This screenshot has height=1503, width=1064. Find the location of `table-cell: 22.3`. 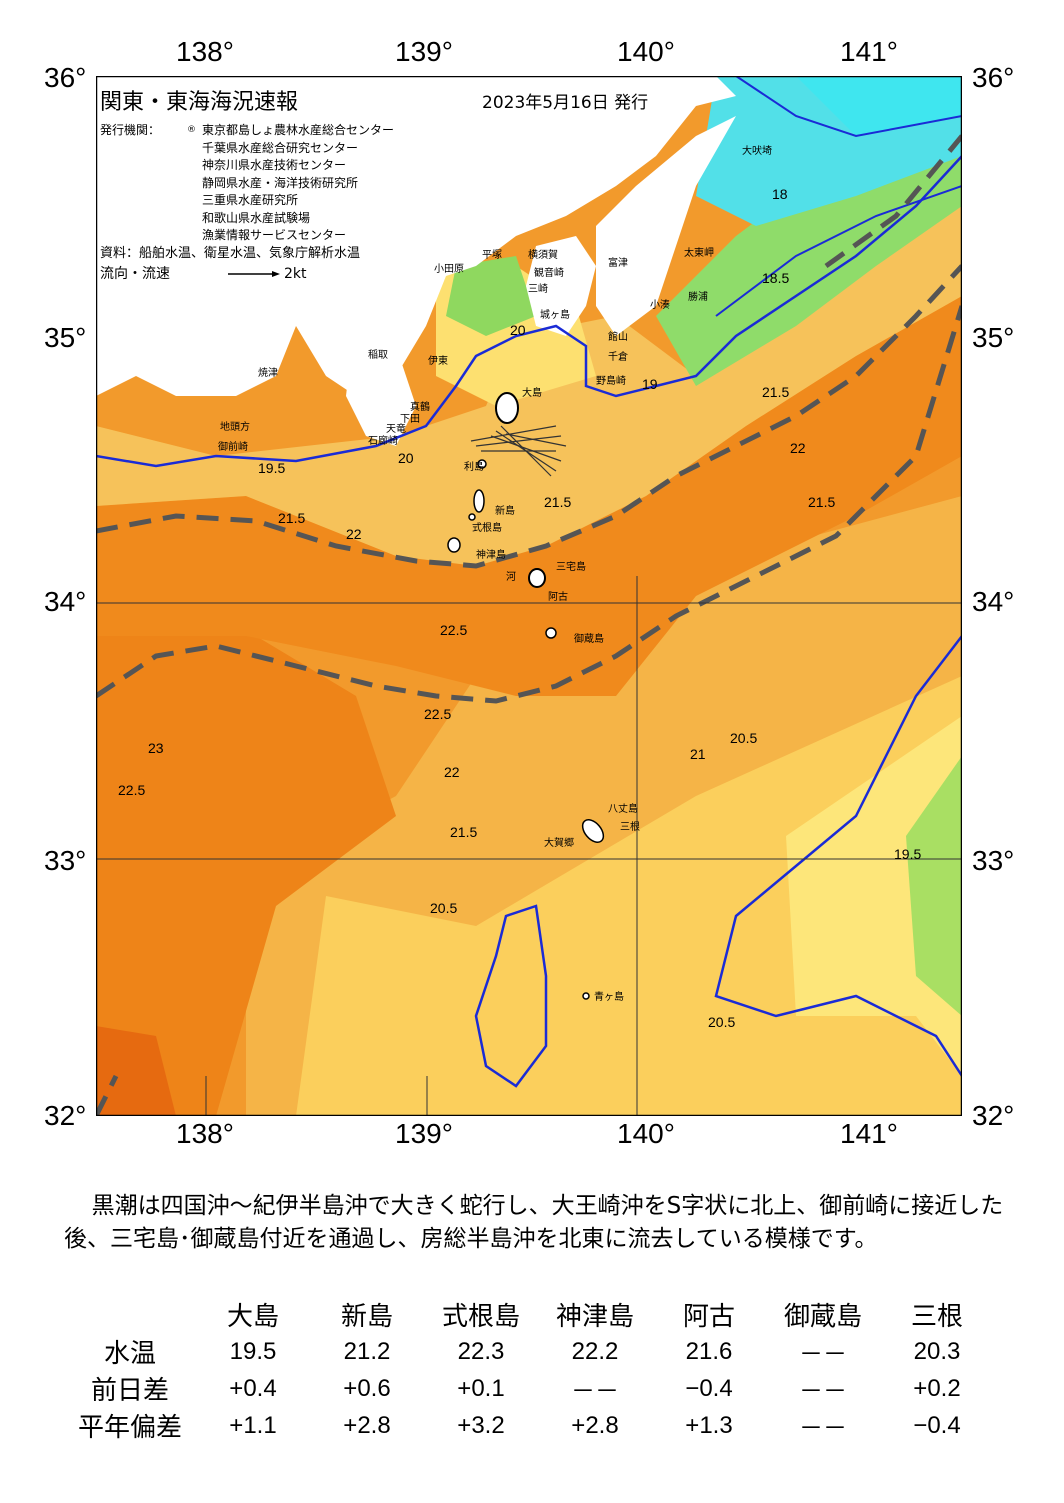

table-cell: 22.3 is located at coordinates (481, 1351).